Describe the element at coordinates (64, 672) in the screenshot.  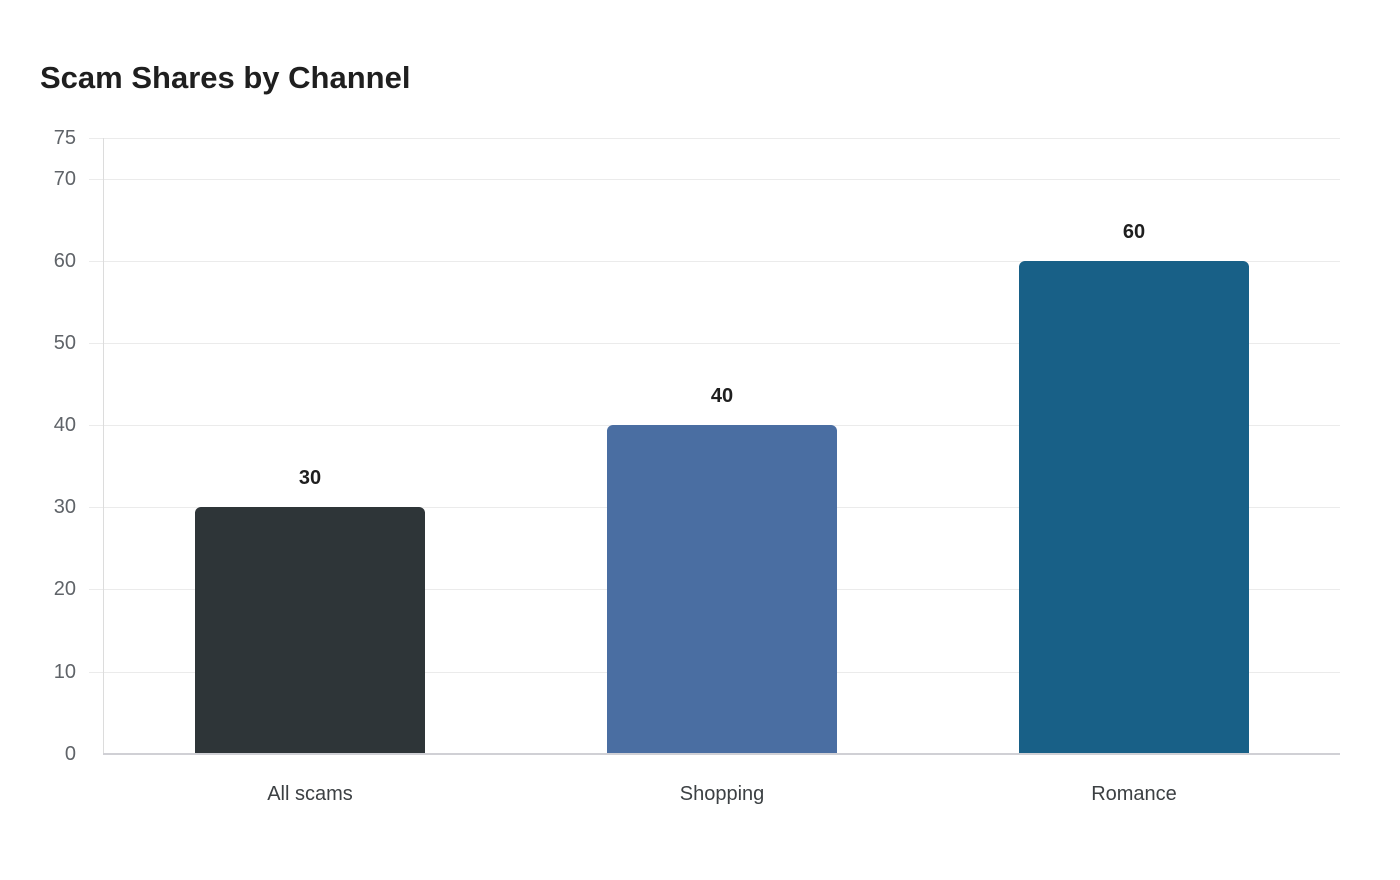
I see `y-tick-label: 10` at that location.